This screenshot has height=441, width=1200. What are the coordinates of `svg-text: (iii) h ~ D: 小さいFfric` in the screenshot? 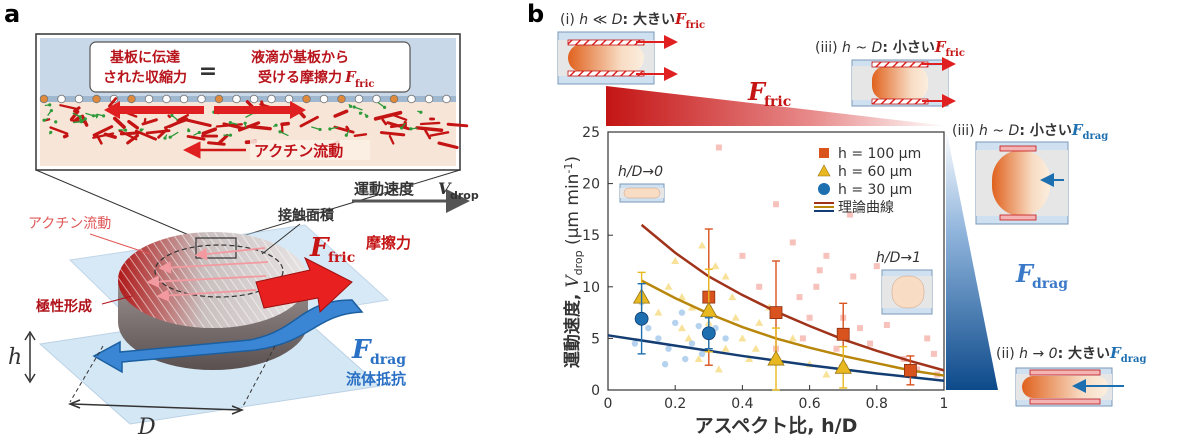 It's located at (890, 48).